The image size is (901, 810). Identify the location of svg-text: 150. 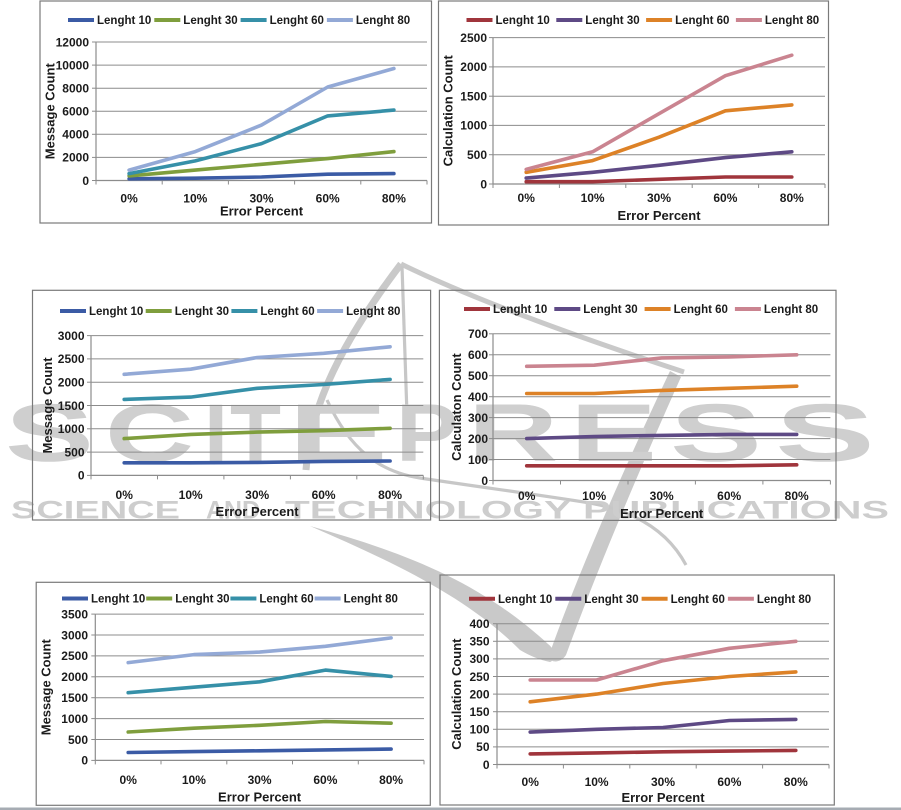
(479, 712).